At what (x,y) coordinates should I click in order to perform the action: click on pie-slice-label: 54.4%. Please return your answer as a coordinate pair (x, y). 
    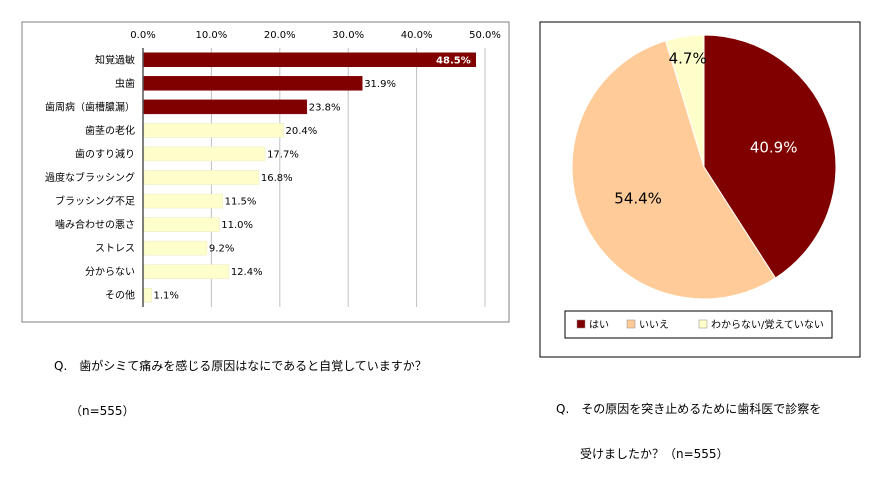
    Looking at the image, I should click on (638, 198).